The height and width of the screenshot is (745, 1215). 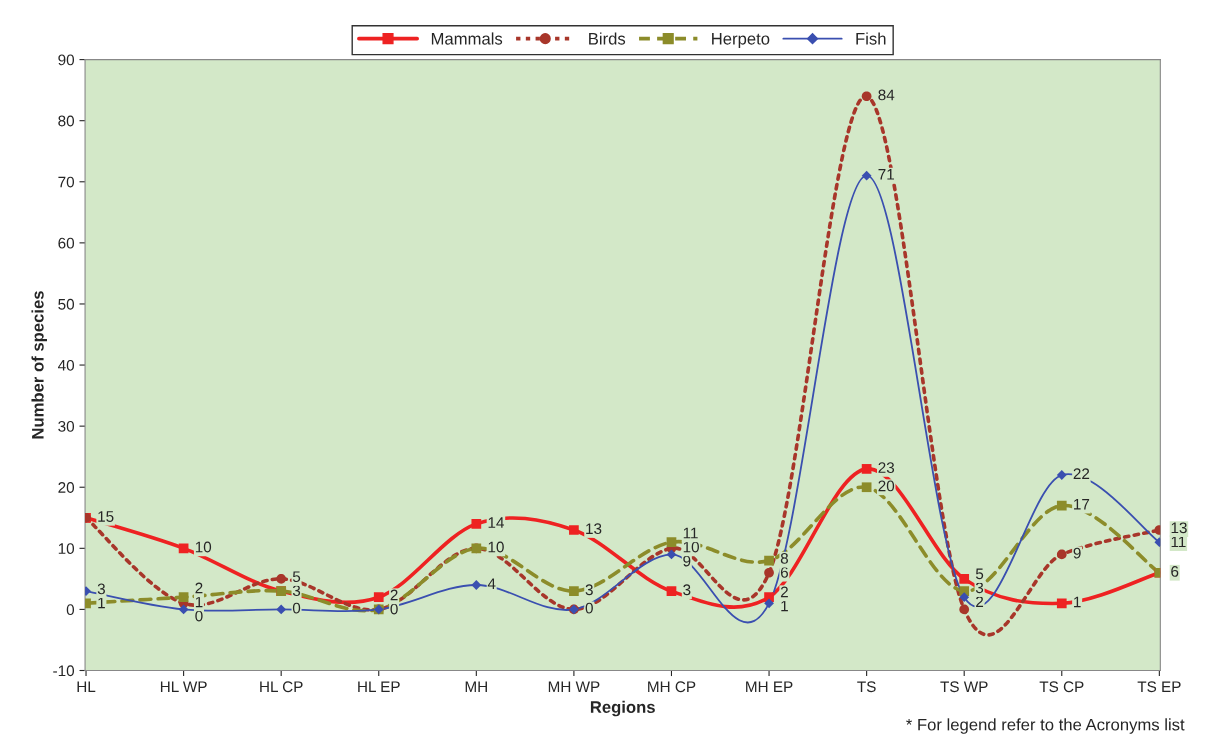 I want to click on data-label: 15, so click(x=106, y=516).